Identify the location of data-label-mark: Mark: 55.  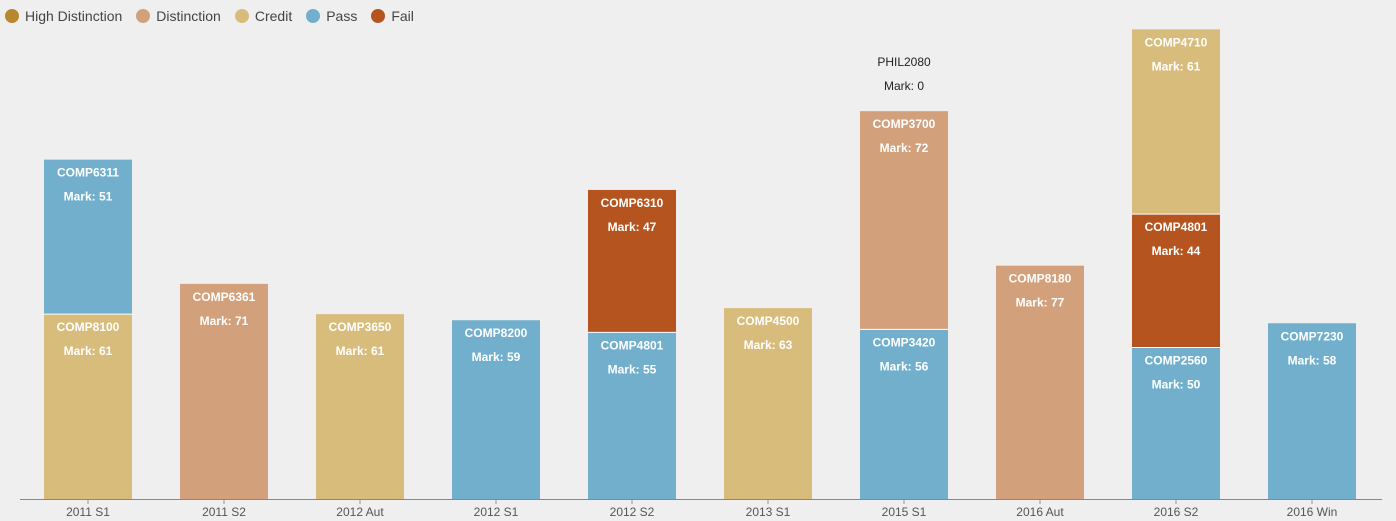
(632, 369).